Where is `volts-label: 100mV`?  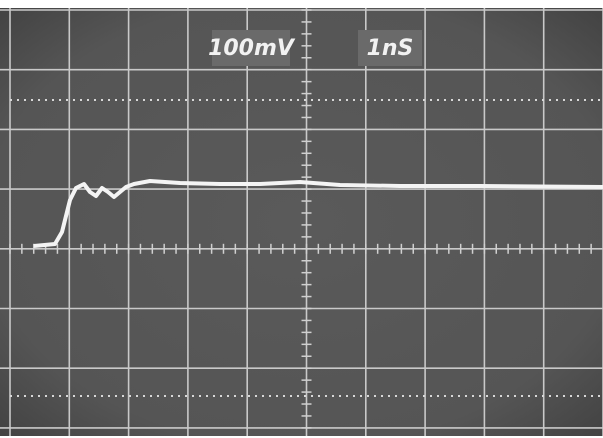 volts-label: 100mV is located at coordinates (252, 48).